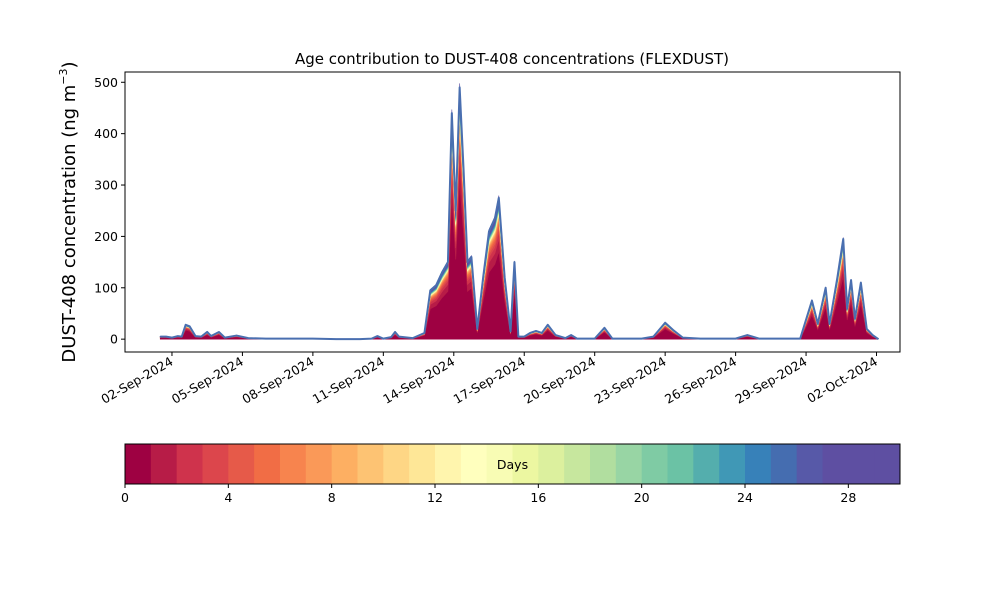 The image size is (1000, 605). What do you see at coordinates (69, 224) in the screenshot?
I see `y-axis-label-main: DUST-408 concentration (ng m` at bounding box center [69, 224].